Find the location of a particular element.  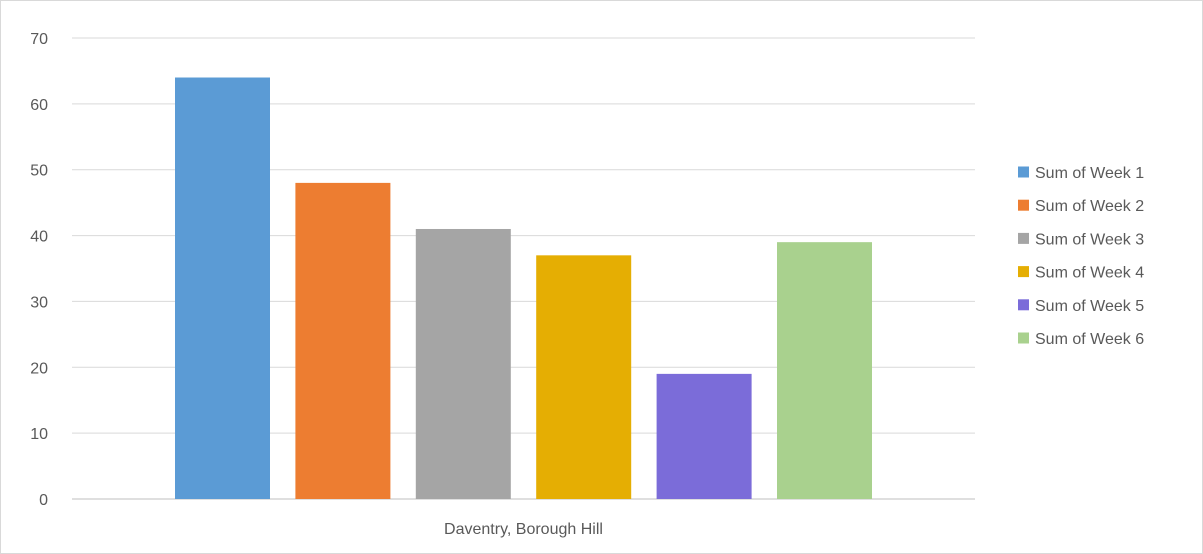

y-tick-label: 60 is located at coordinates (39, 105).